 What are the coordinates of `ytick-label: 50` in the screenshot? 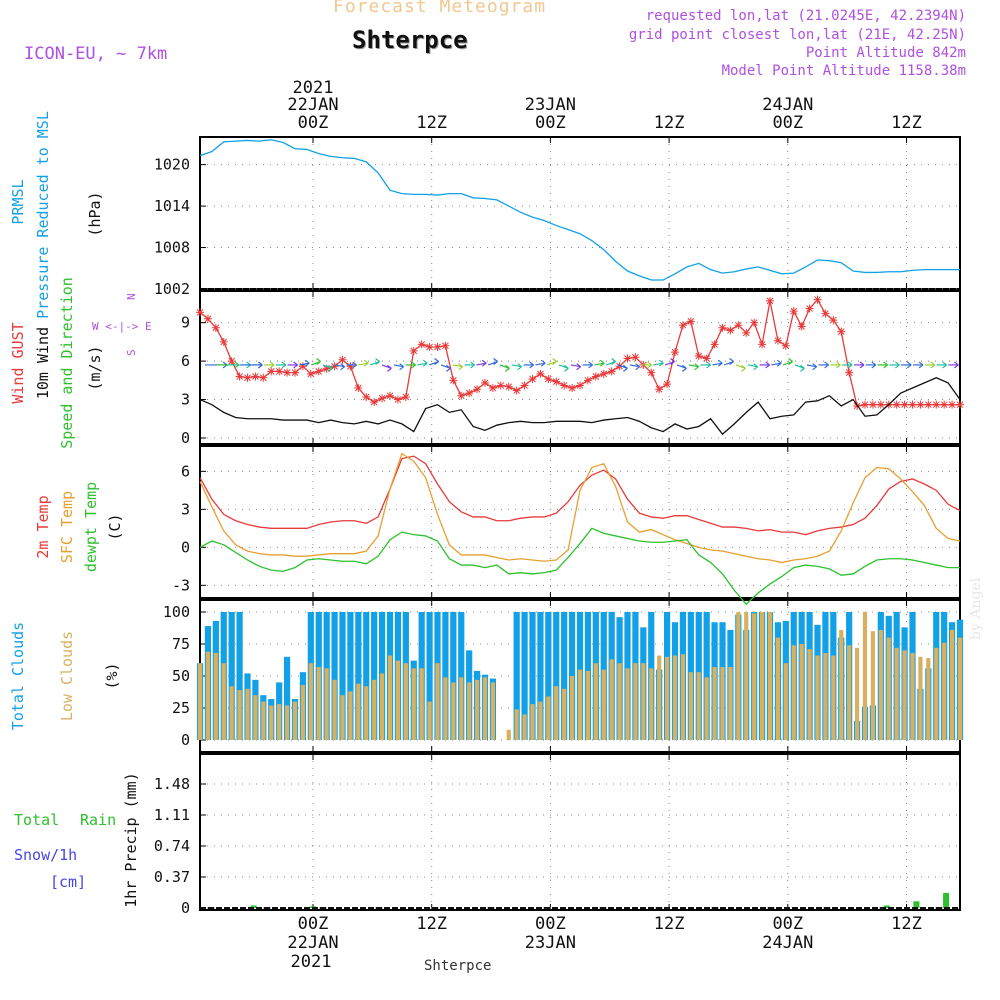 It's located at (181, 676).